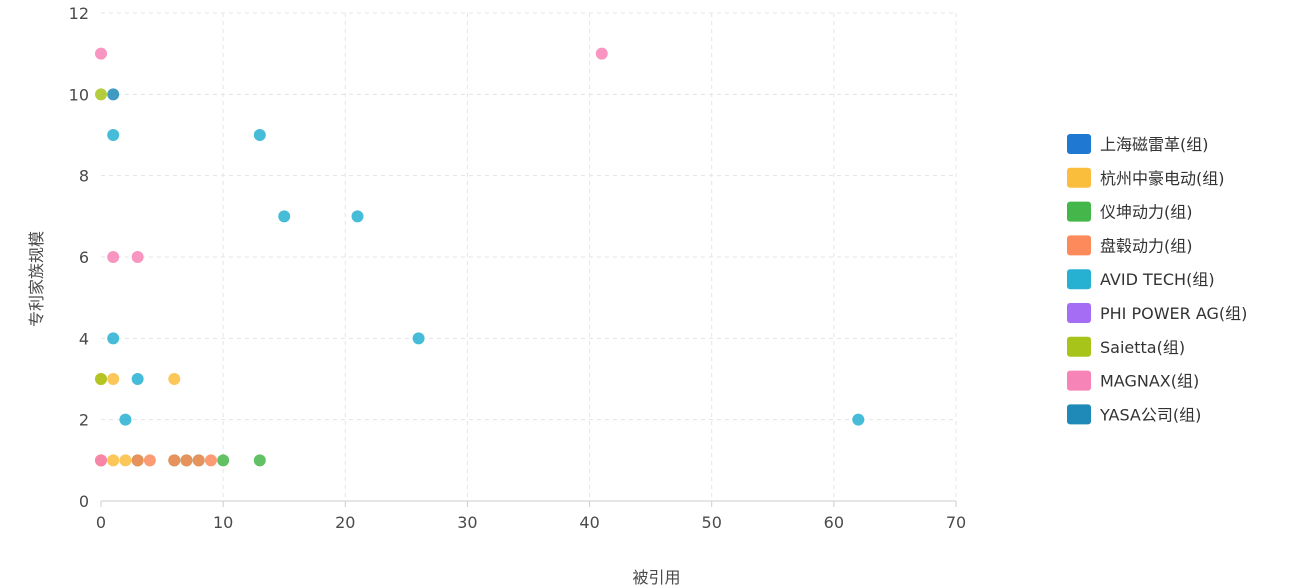  Describe the element at coordinates (84, 257) in the screenshot. I see `y-tick-label: 6` at that location.